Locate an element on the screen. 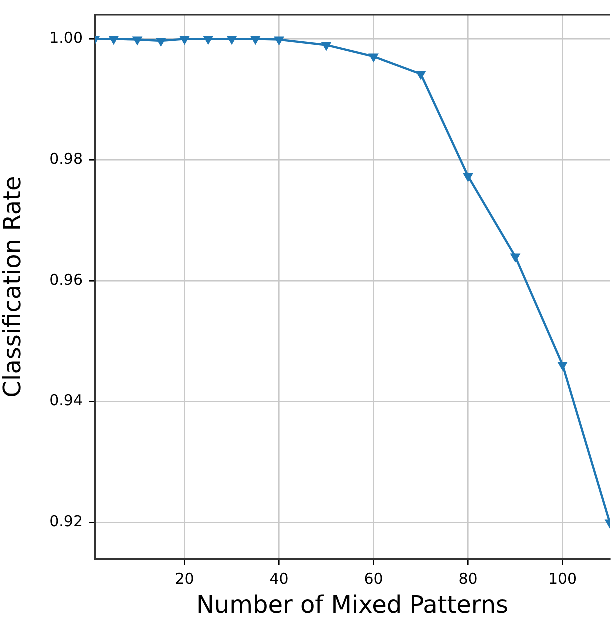 Image resolution: width=616 pixels, height=621 pixels. y-axis-title: Classification Rate is located at coordinates (13, 287).